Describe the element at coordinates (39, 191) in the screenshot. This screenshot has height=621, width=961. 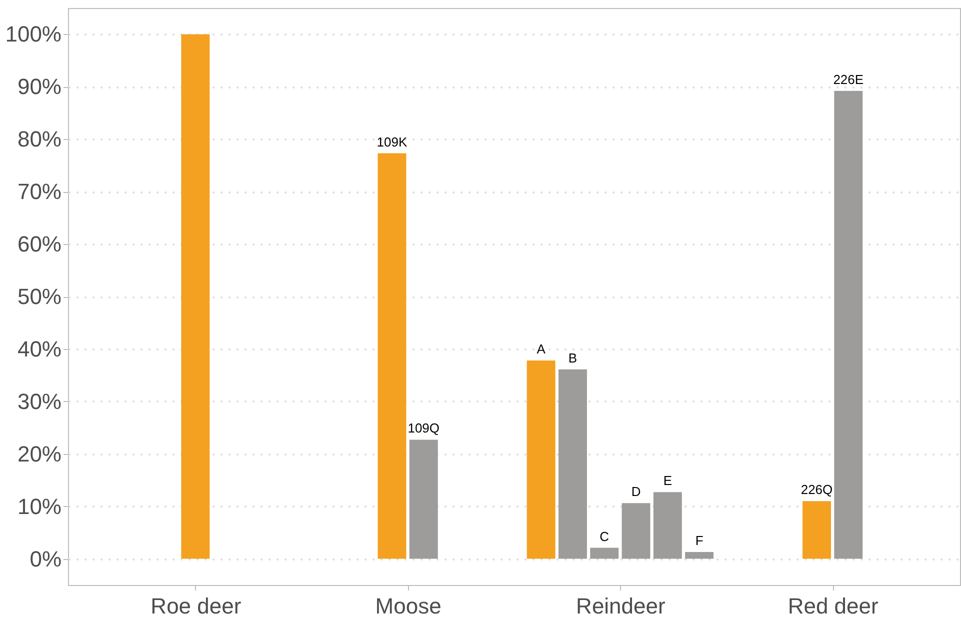
I see `y-tick-label: 70%` at that location.